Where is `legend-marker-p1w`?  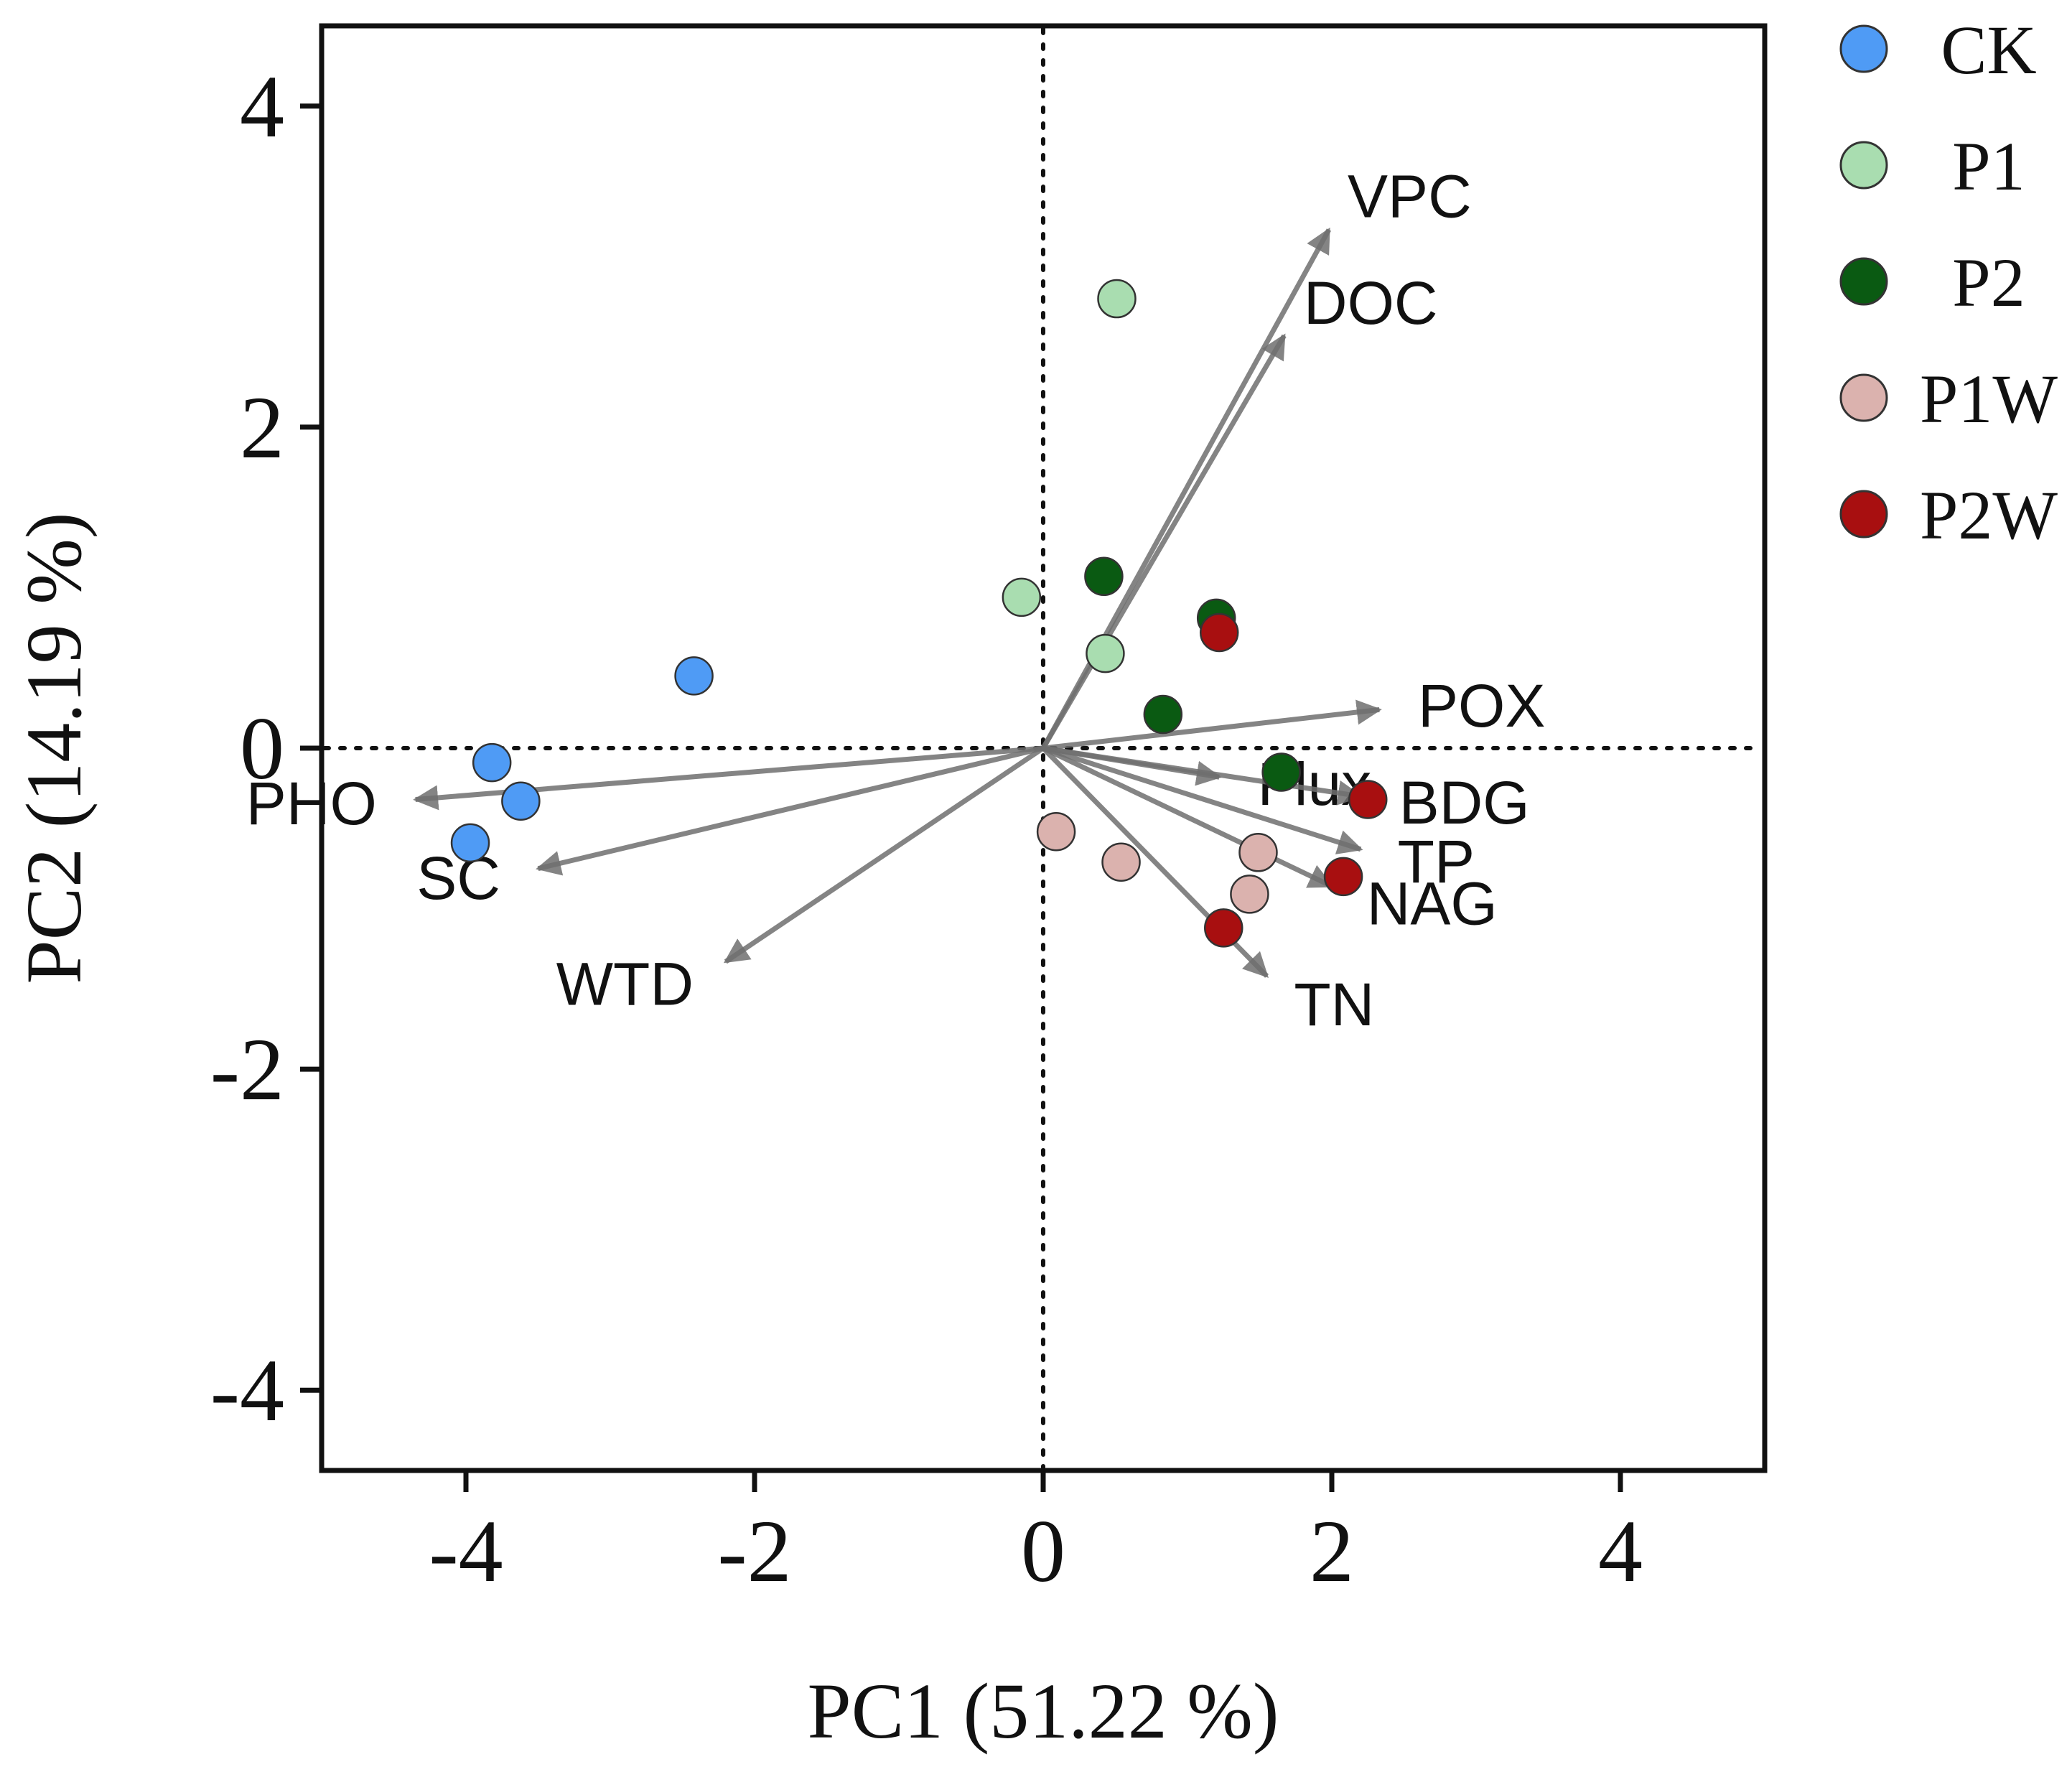 legend-marker-p1w is located at coordinates (1863, 397).